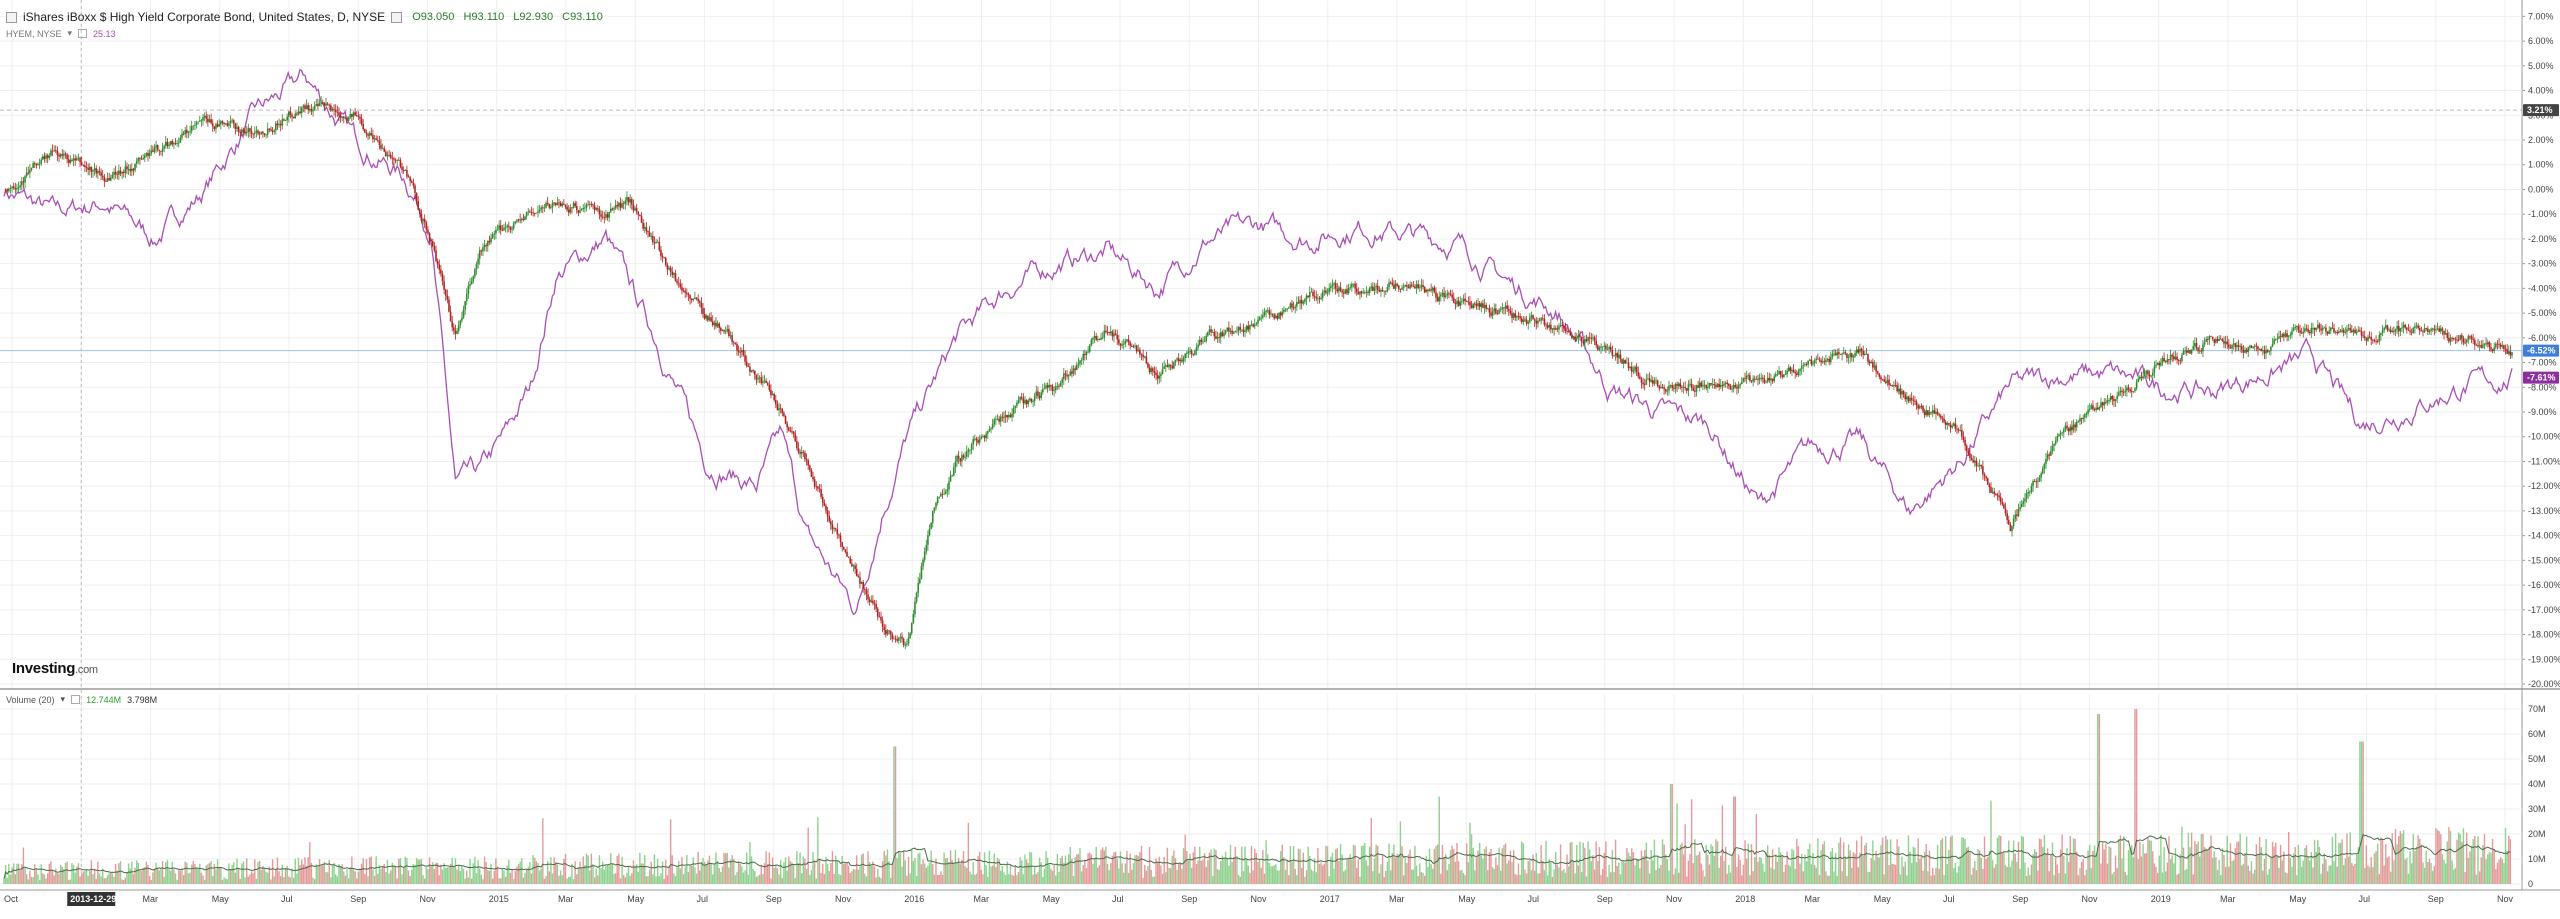 Image resolution: width=2560 pixels, height=919 pixels. I want to click on x-tick-label: Mar, so click(566, 899).